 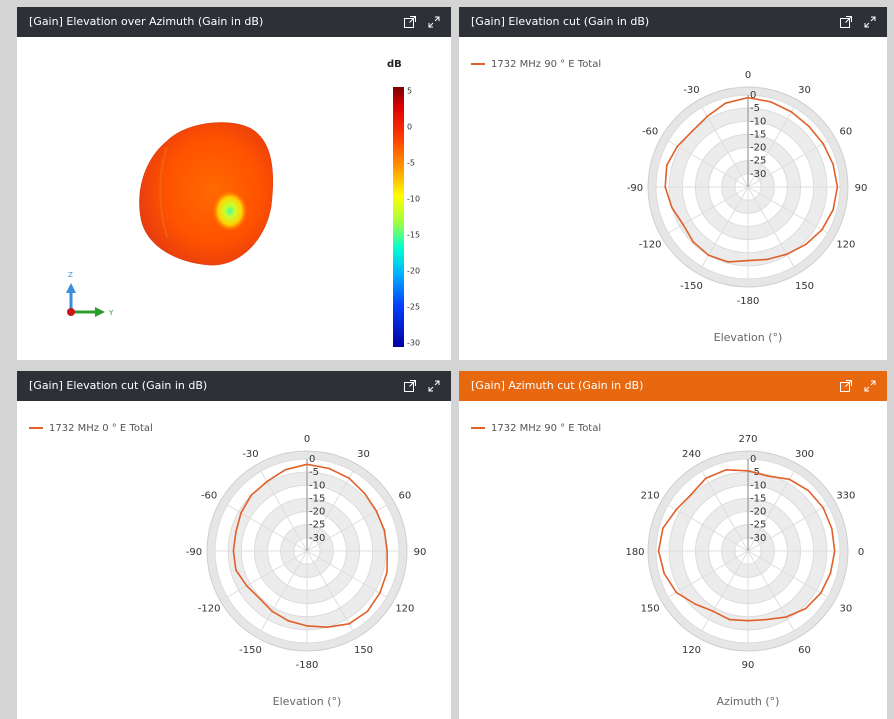 What do you see at coordinates (70, 275) in the screenshot?
I see `triad-label-z: Z` at bounding box center [70, 275].